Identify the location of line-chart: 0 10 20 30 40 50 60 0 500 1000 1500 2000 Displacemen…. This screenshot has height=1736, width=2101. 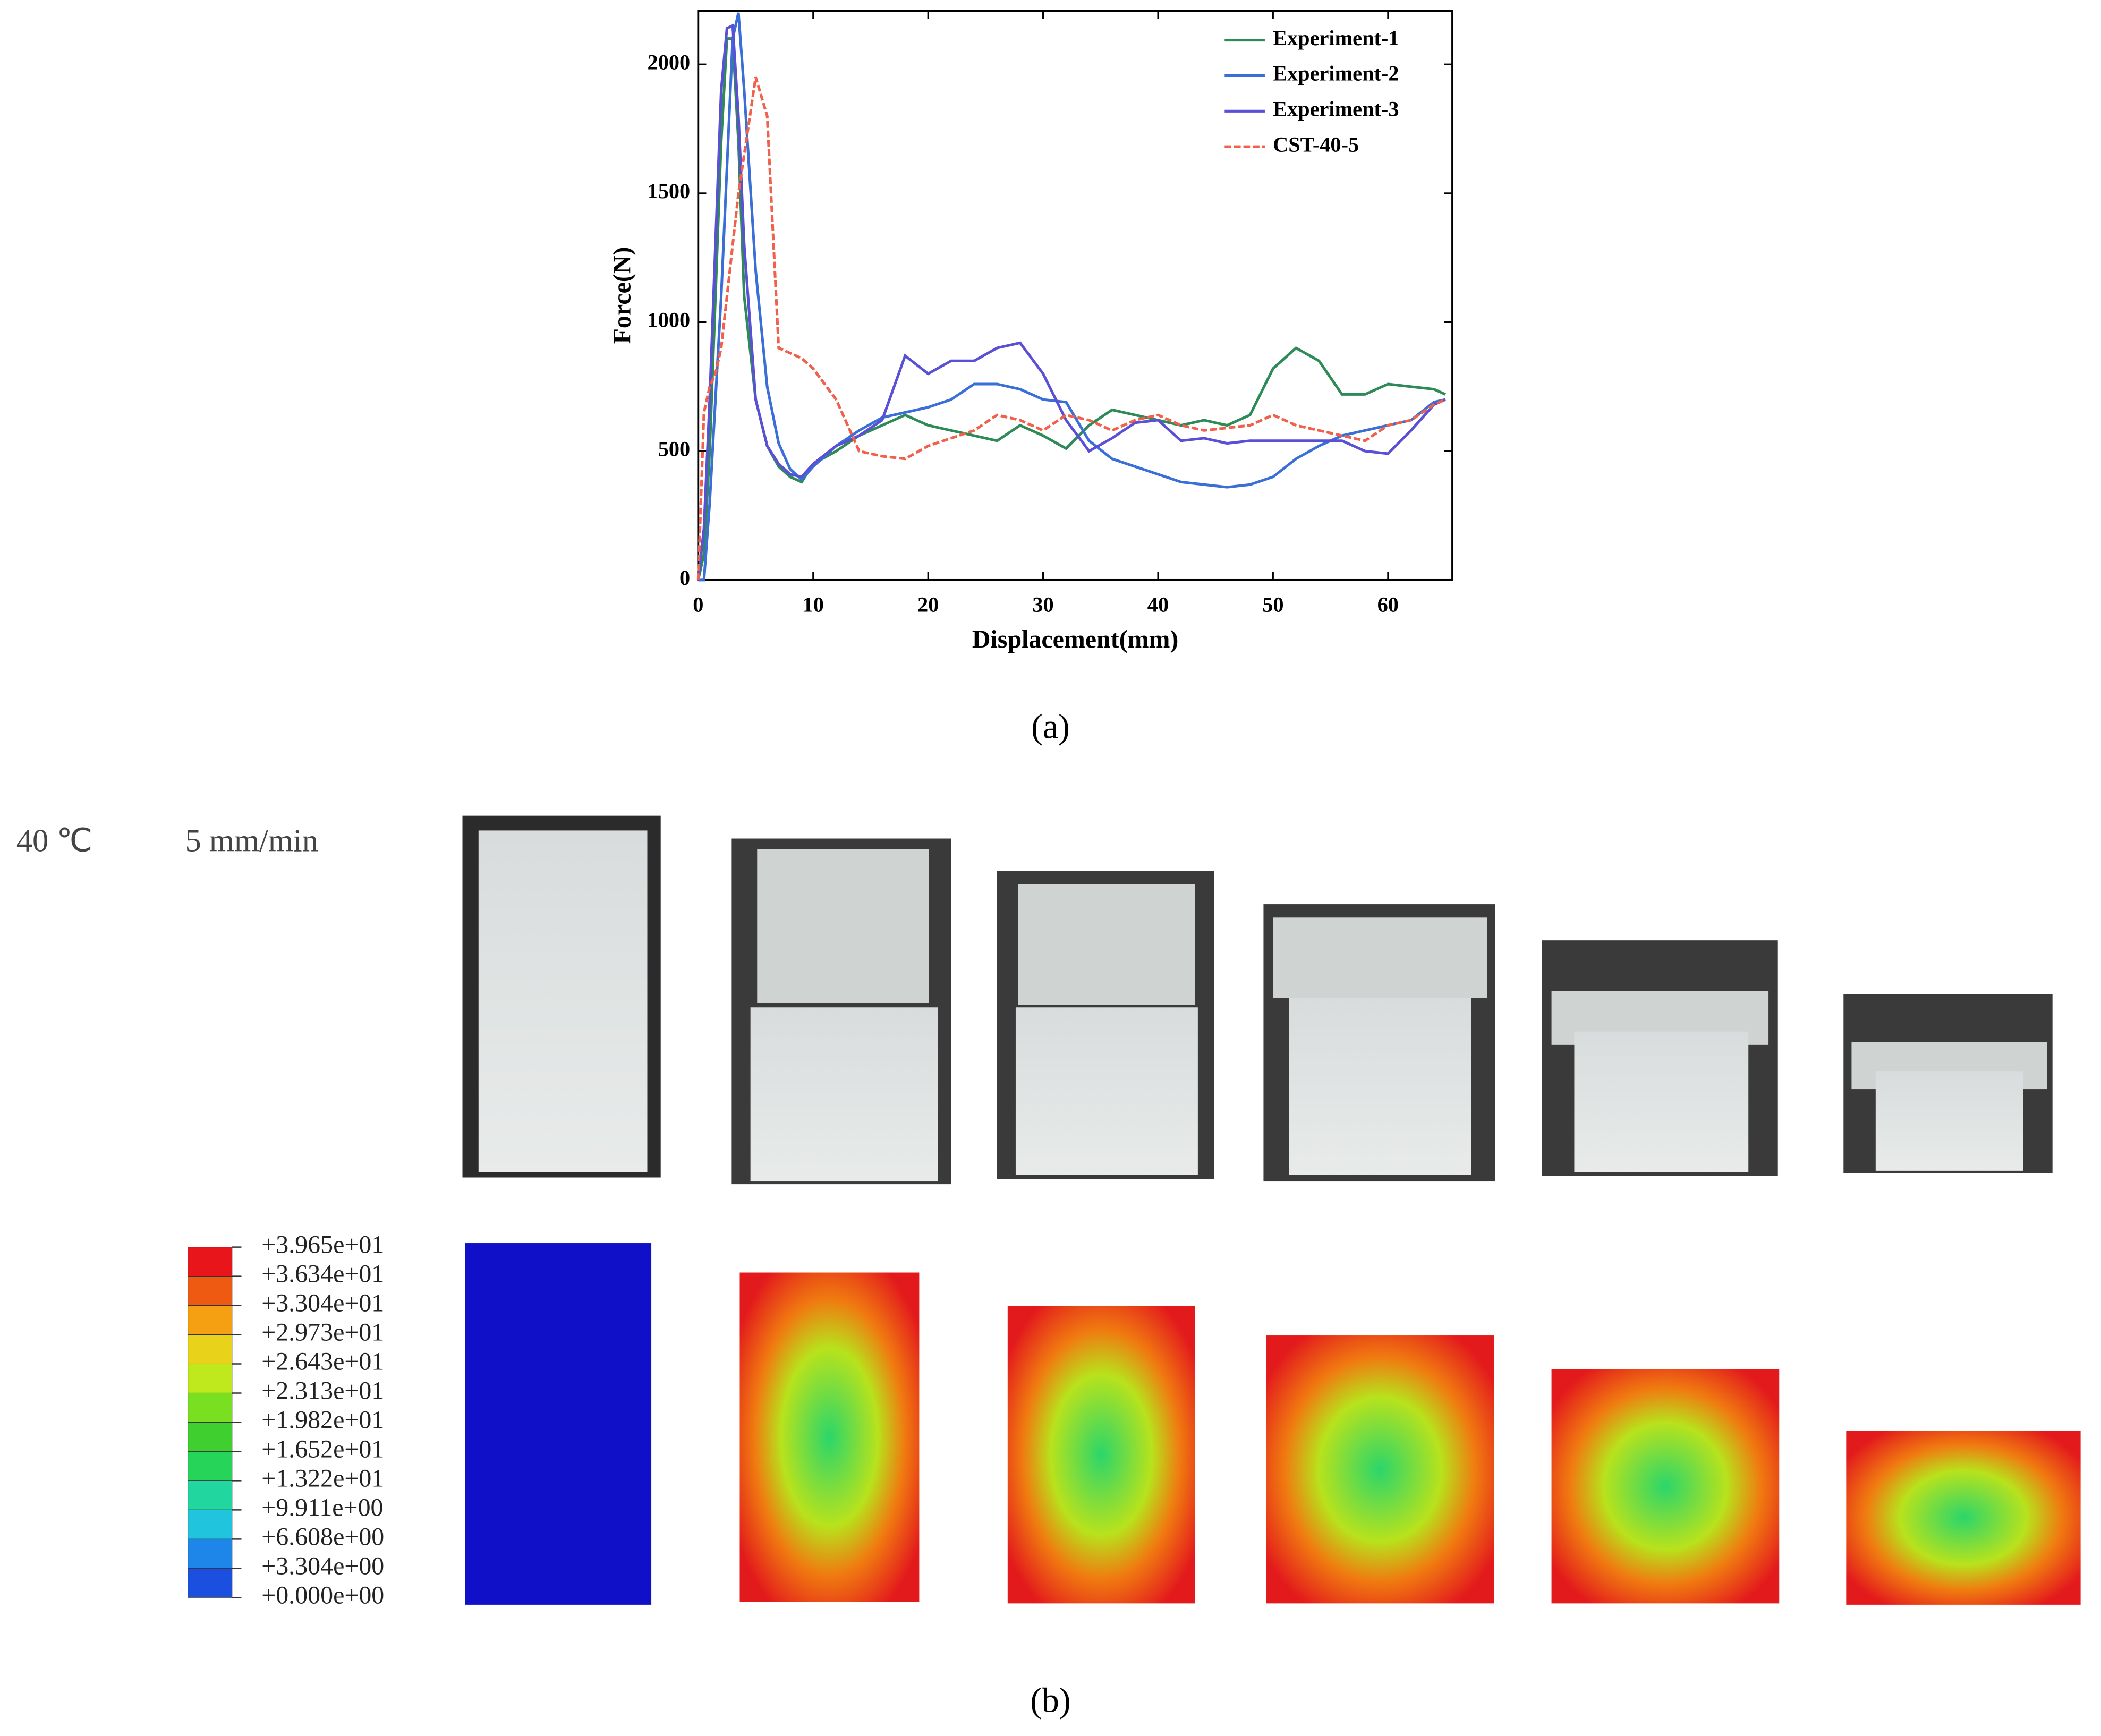
(1030, 331).